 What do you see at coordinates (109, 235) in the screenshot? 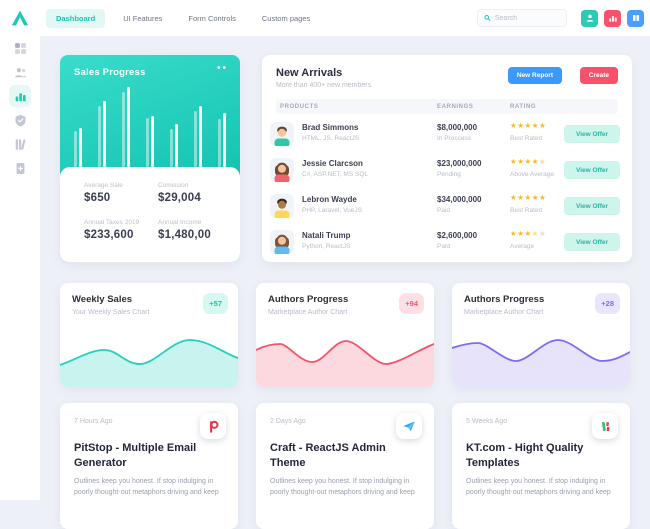
I see `stat-value: $233,600` at bounding box center [109, 235].